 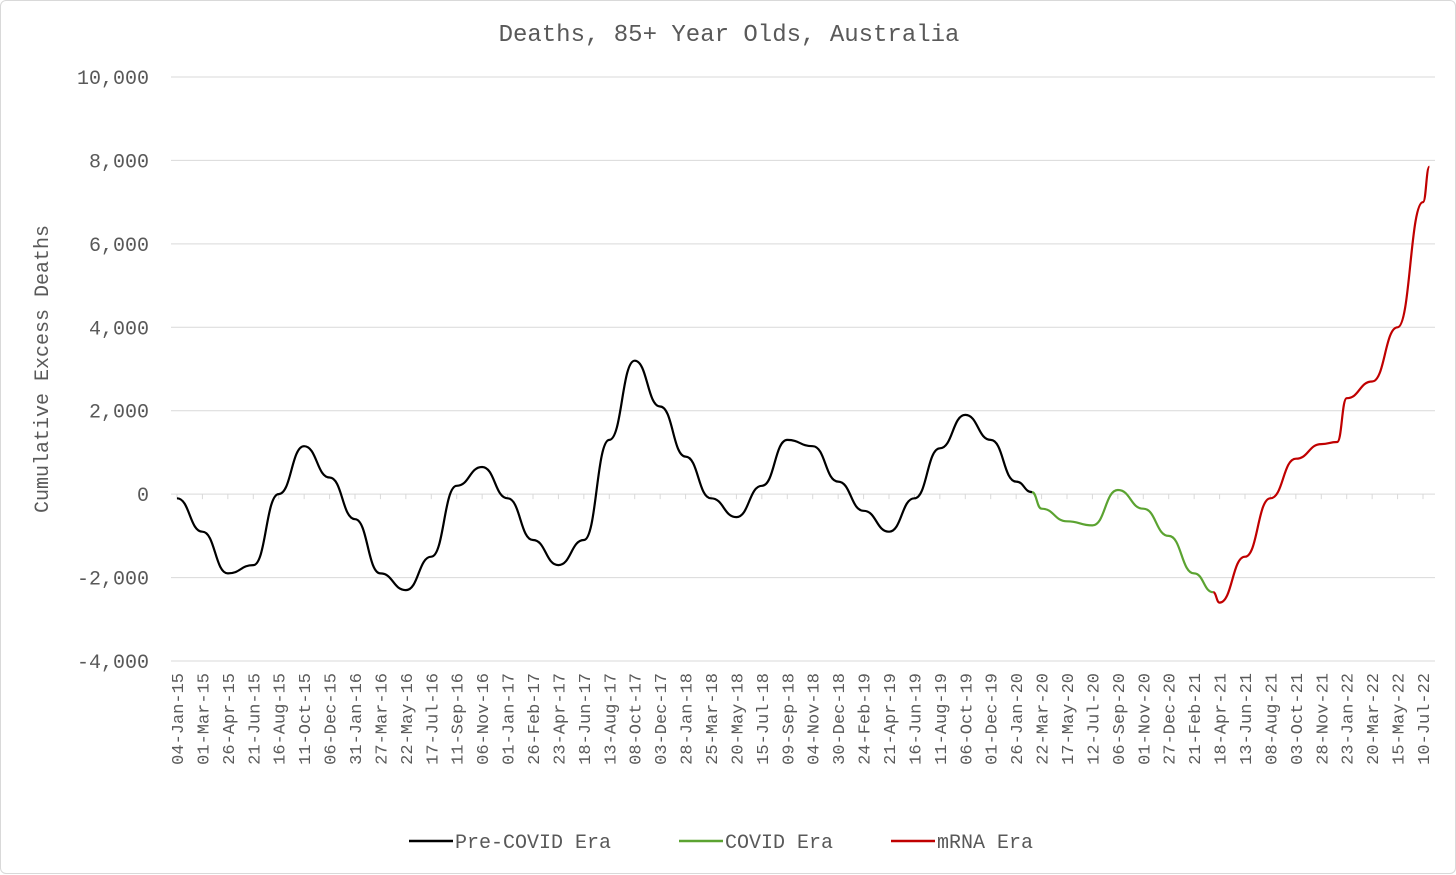 I want to click on x-tick-label: 16-Aug-15, so click(x=281, y=719).